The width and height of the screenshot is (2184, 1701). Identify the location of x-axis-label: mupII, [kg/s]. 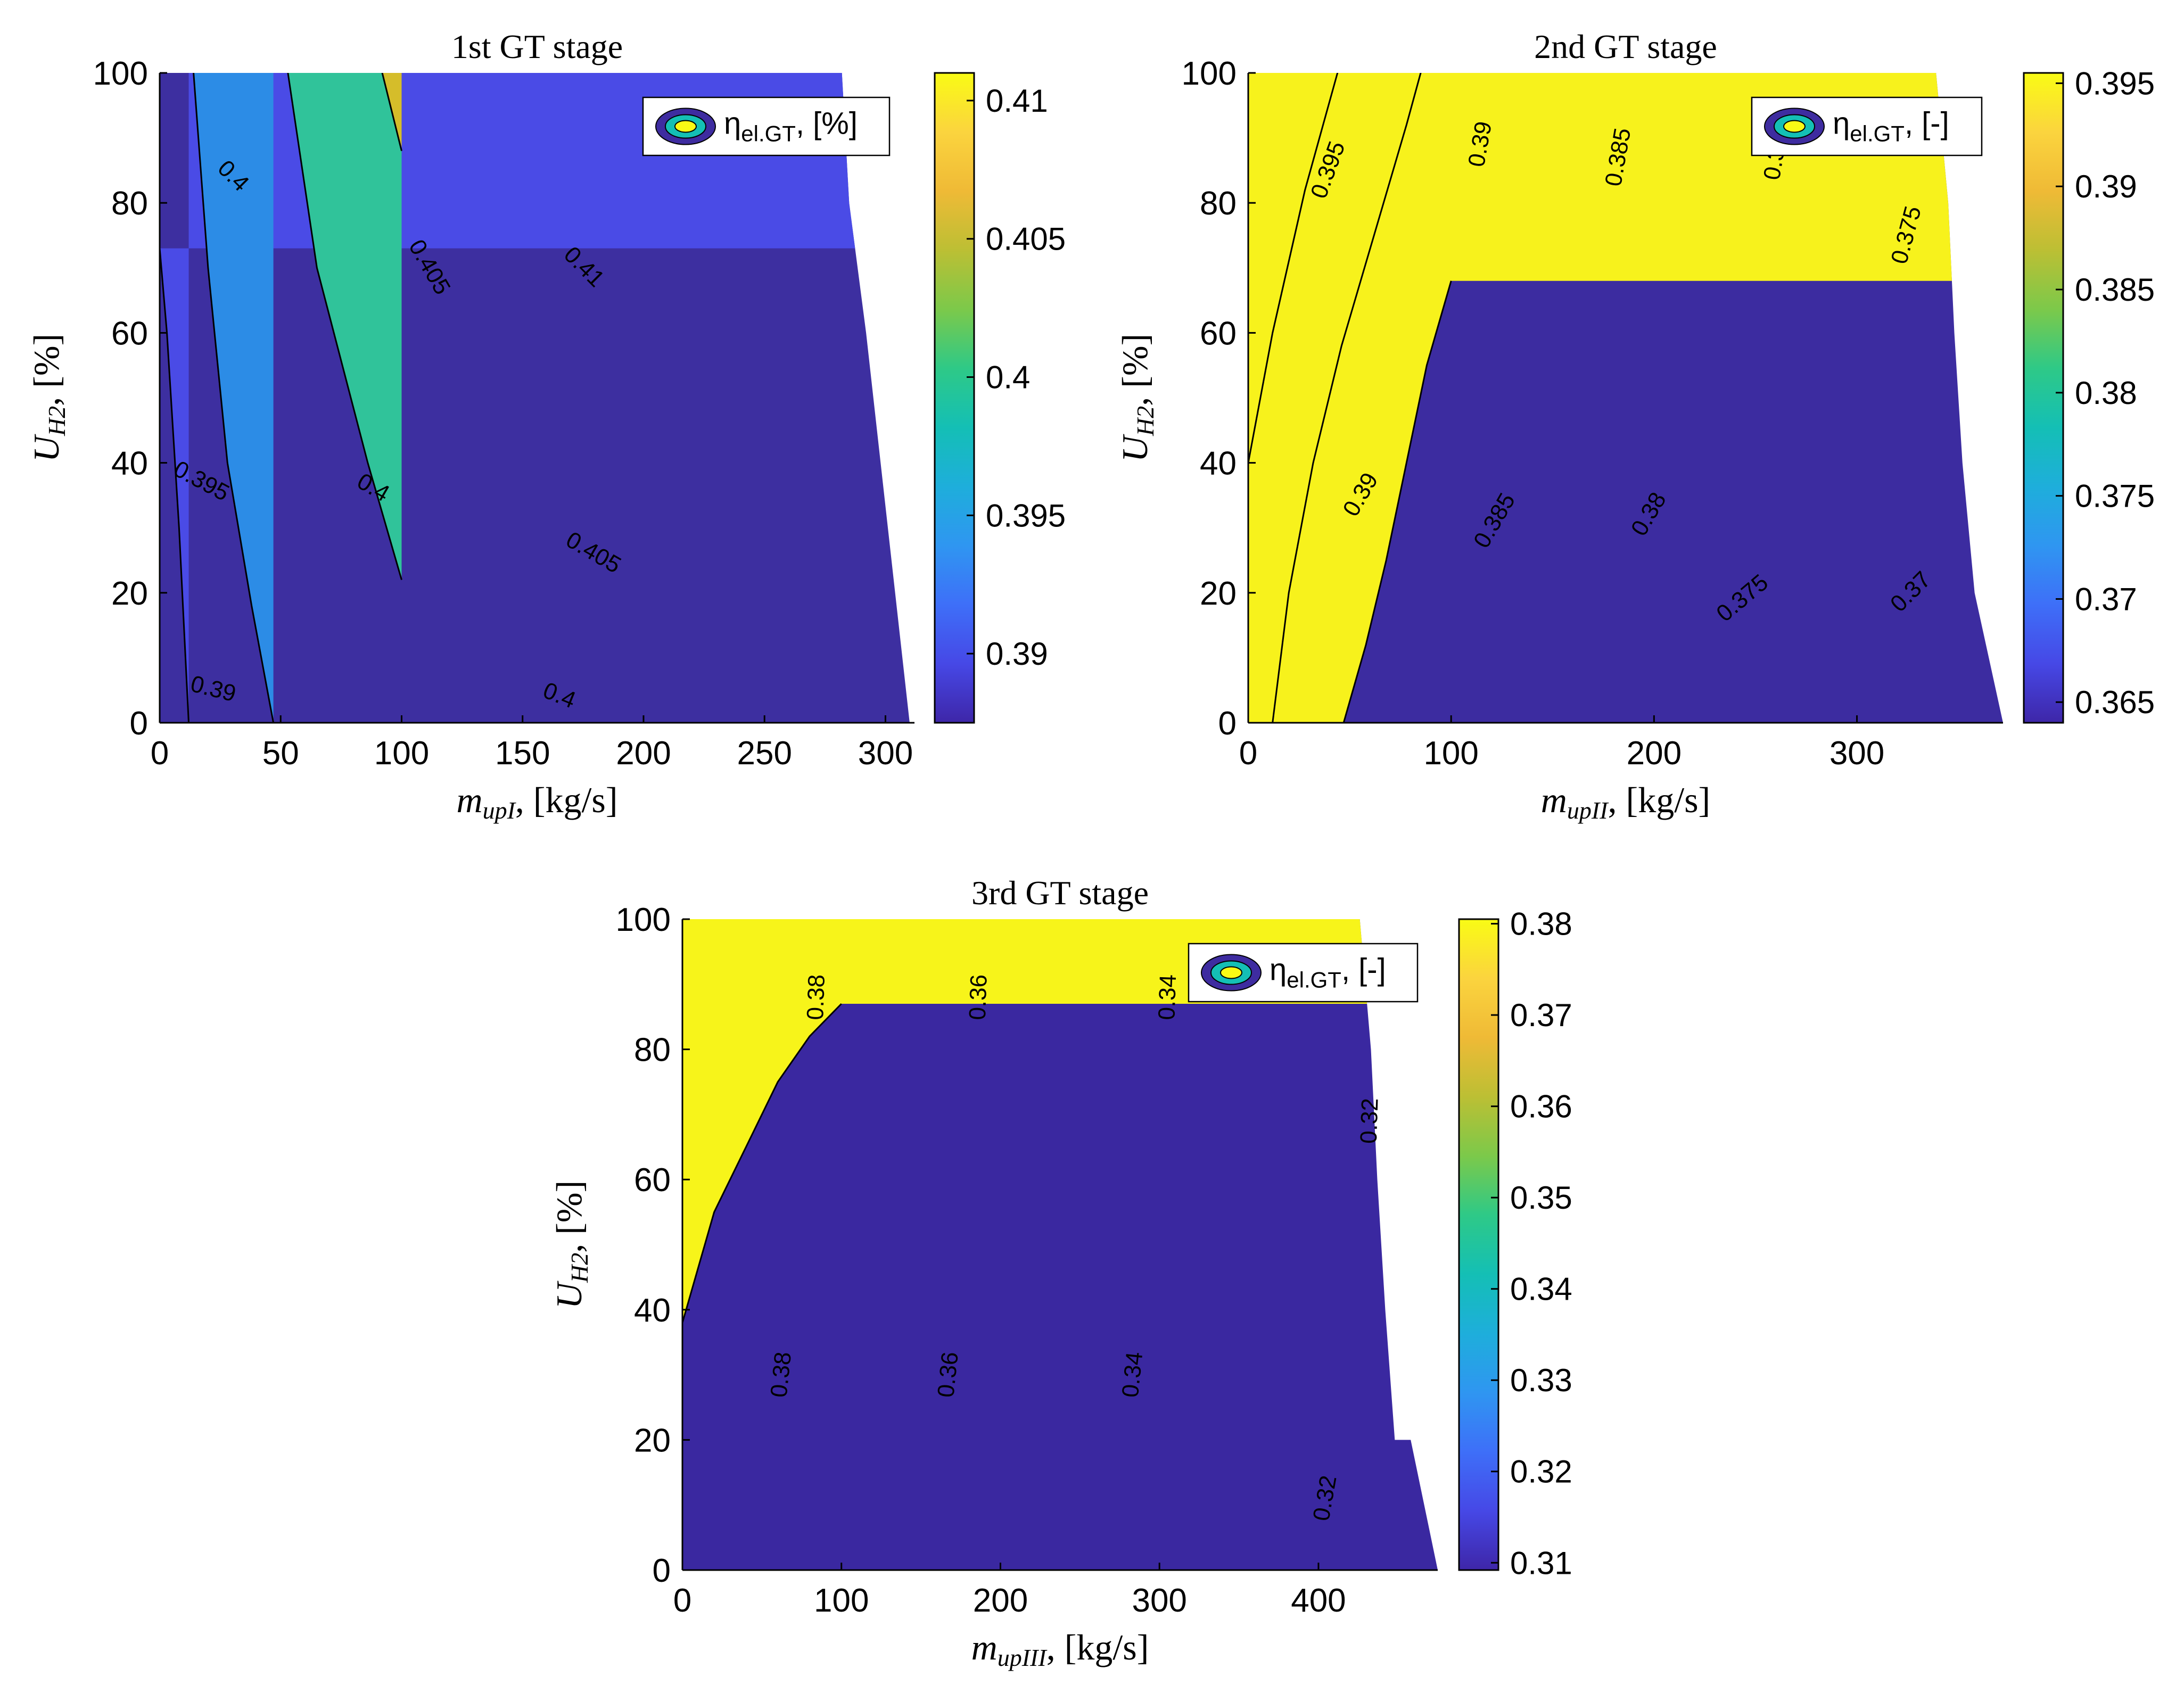
(1625, 802).